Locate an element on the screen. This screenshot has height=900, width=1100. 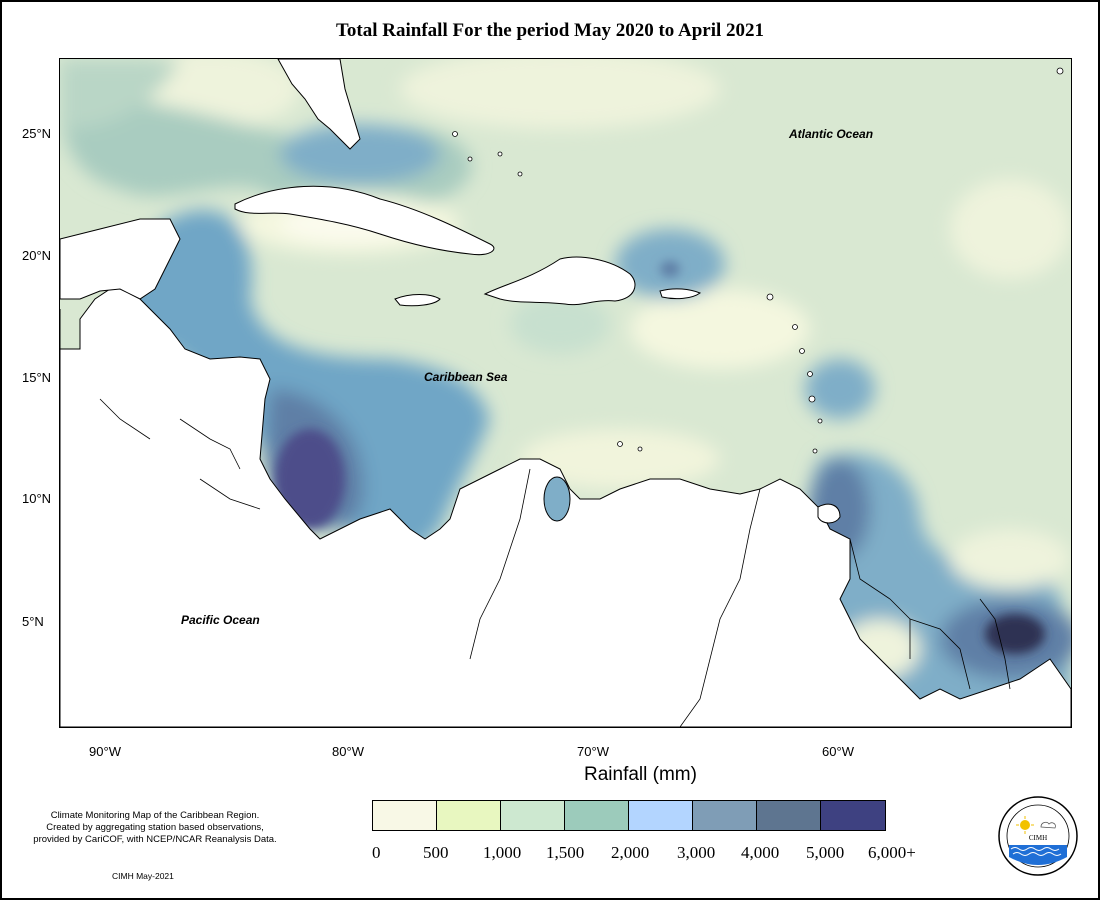
caribbean-sea-label: Caribbean Sea is located at coordinates (466, 377).